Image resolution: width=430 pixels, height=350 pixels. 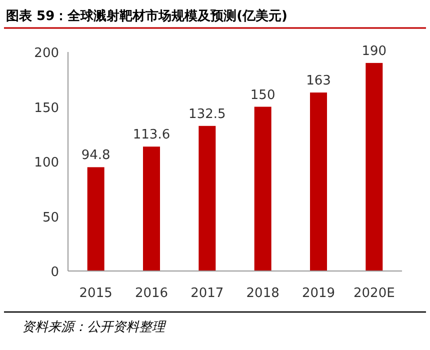 What do you see at coordinates (151, 135) in the screenshot?
I see `data-label: 113.6` at bounding box center [151, 135].